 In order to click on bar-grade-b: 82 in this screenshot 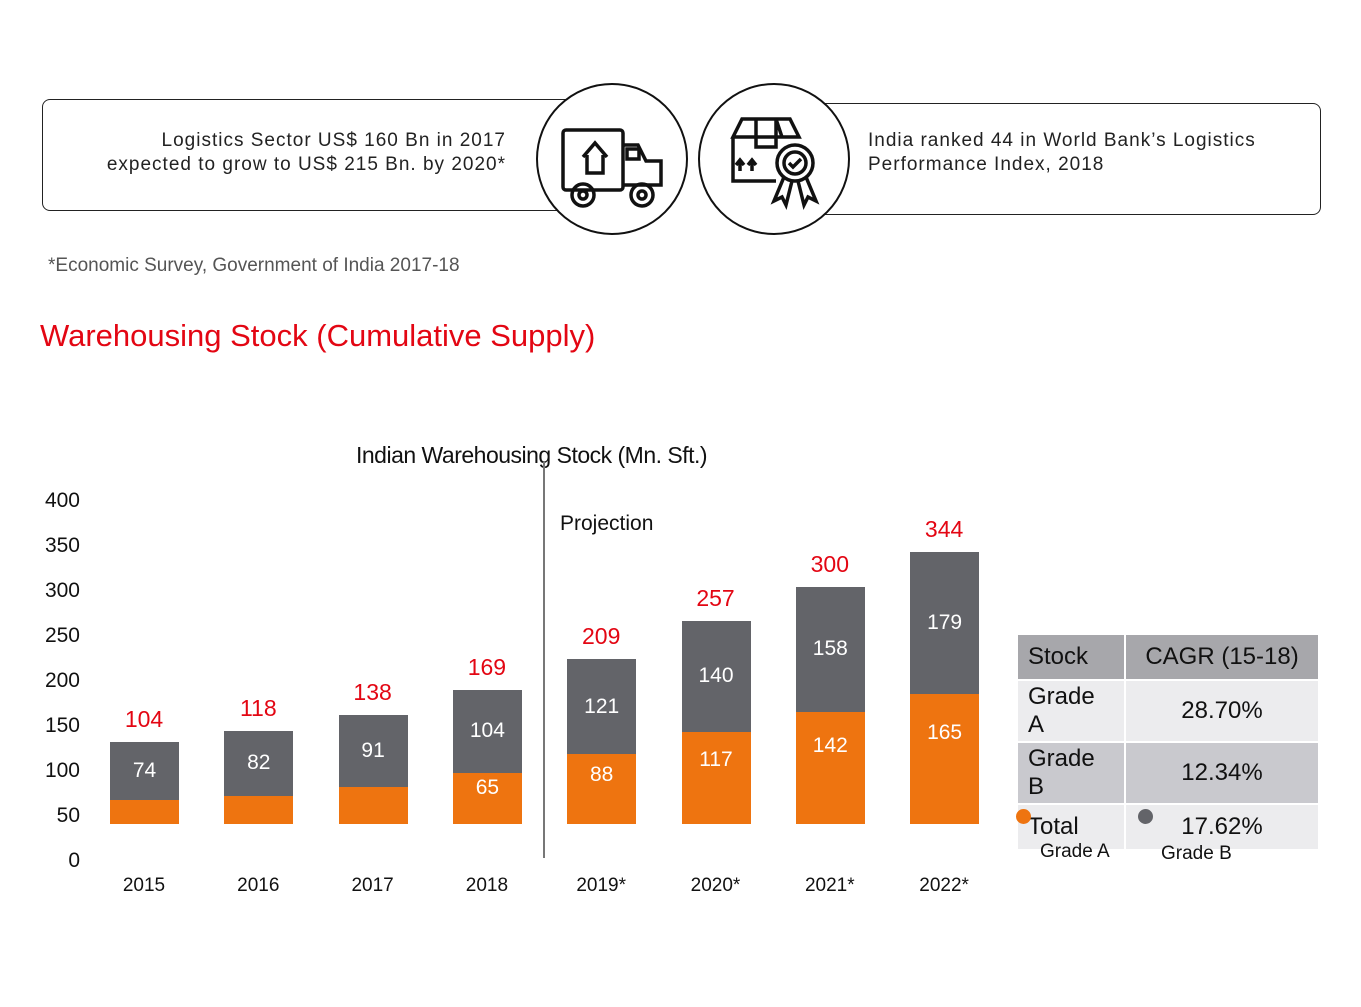, I will do `click(259, 763)`.